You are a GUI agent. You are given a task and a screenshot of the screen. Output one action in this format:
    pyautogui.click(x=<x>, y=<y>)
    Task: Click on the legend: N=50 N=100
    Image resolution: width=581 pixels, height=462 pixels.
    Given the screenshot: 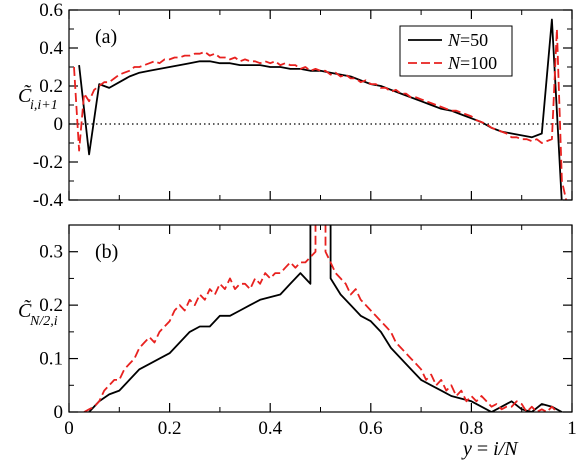 What is the action you would take?
    pyautogui.click(x=456, y=51)
    